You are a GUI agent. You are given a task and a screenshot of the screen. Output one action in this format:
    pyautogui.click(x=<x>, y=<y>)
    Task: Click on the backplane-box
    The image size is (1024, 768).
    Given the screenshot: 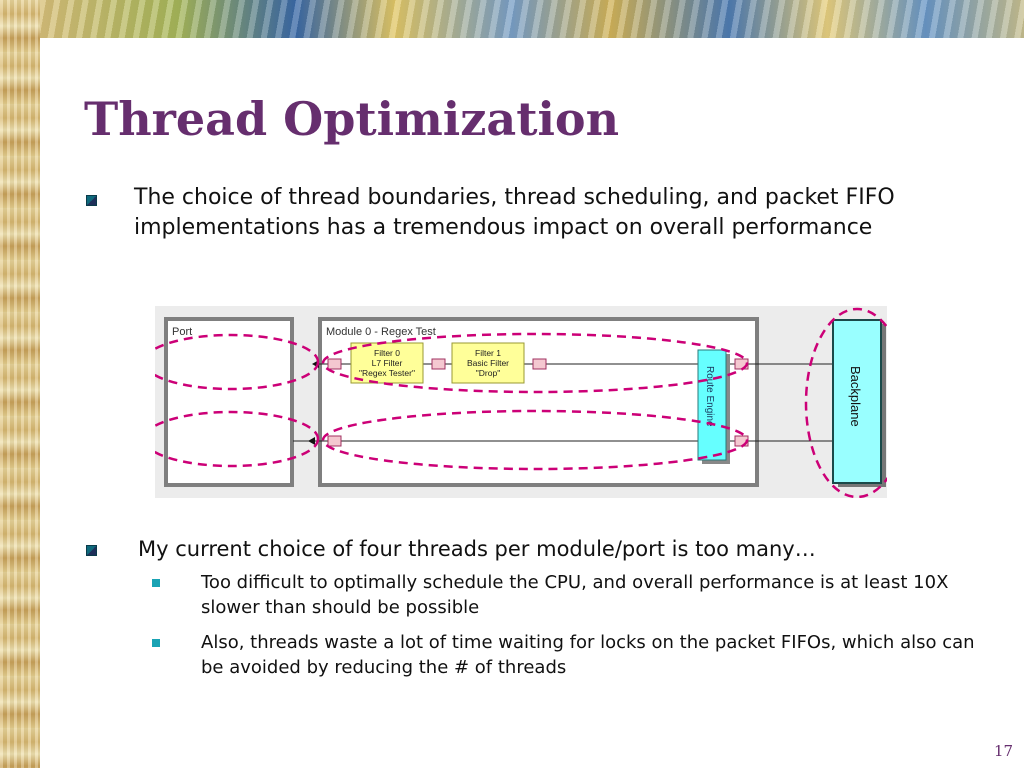 What is the action you would take?
    pyautogui.click(x=857, y=401)
    